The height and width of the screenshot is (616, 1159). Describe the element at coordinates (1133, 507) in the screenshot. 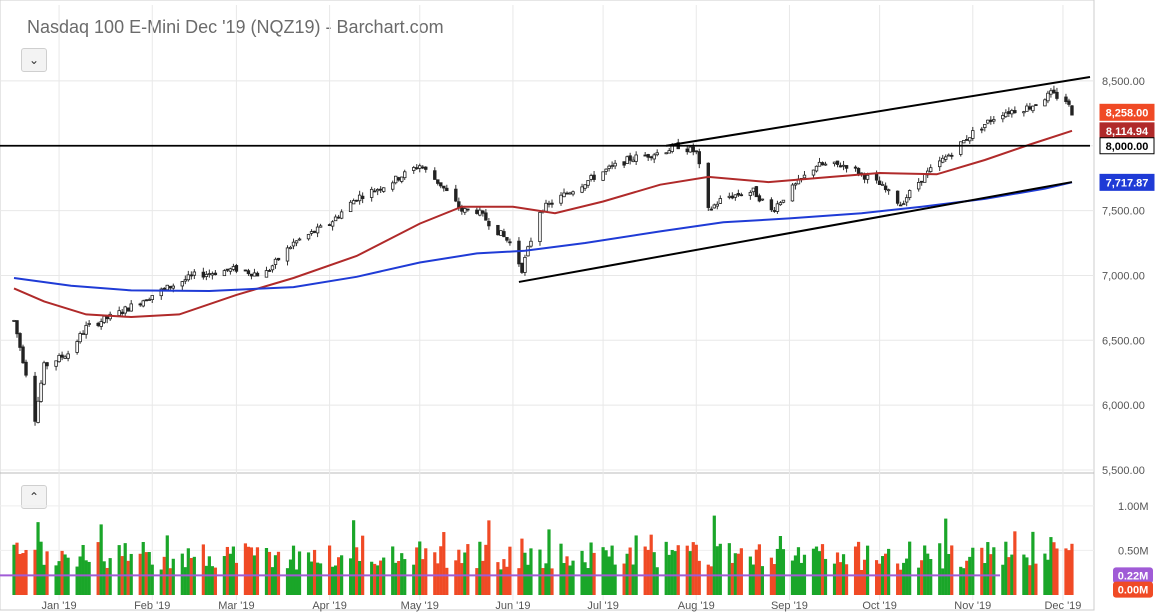

I see `volume-tick-label: 1.00M` at that location.